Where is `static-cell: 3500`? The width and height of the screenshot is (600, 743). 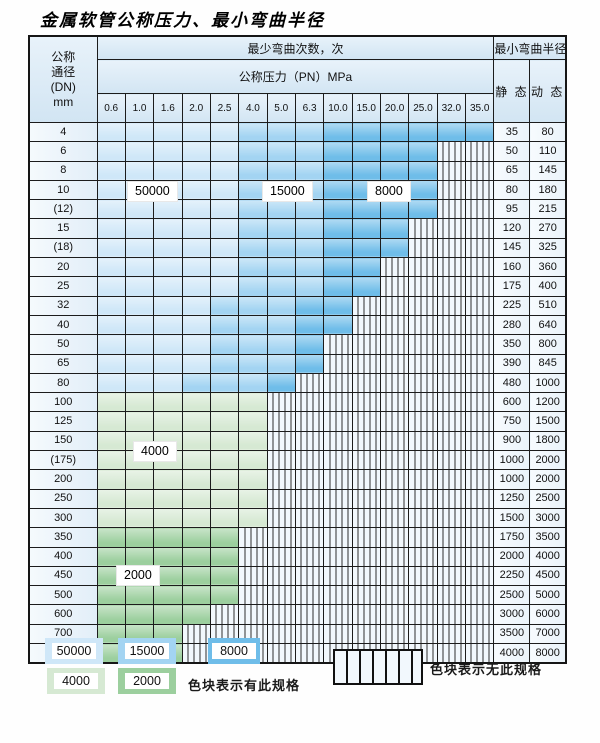 static-cell: 3500 is located at coordinates (512, 634).